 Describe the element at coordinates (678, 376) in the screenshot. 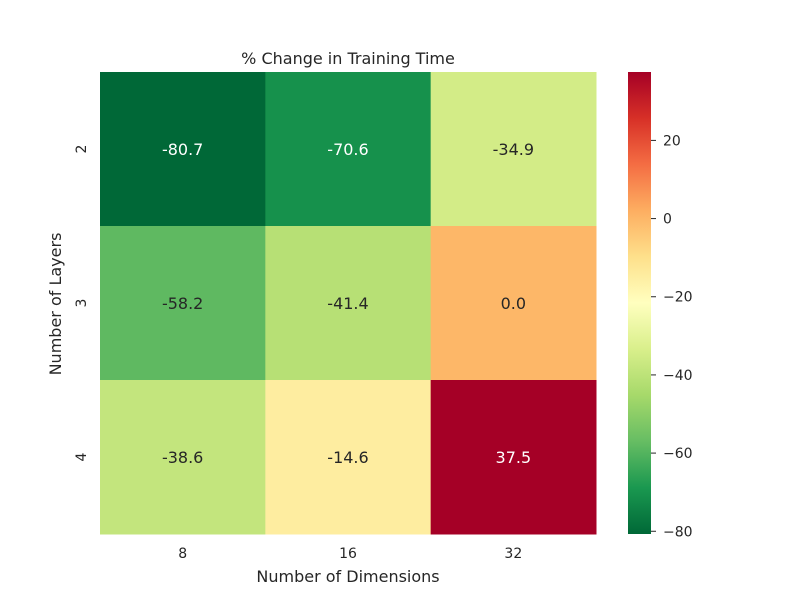

I see `colorbar-tick-label: −40` at that location.